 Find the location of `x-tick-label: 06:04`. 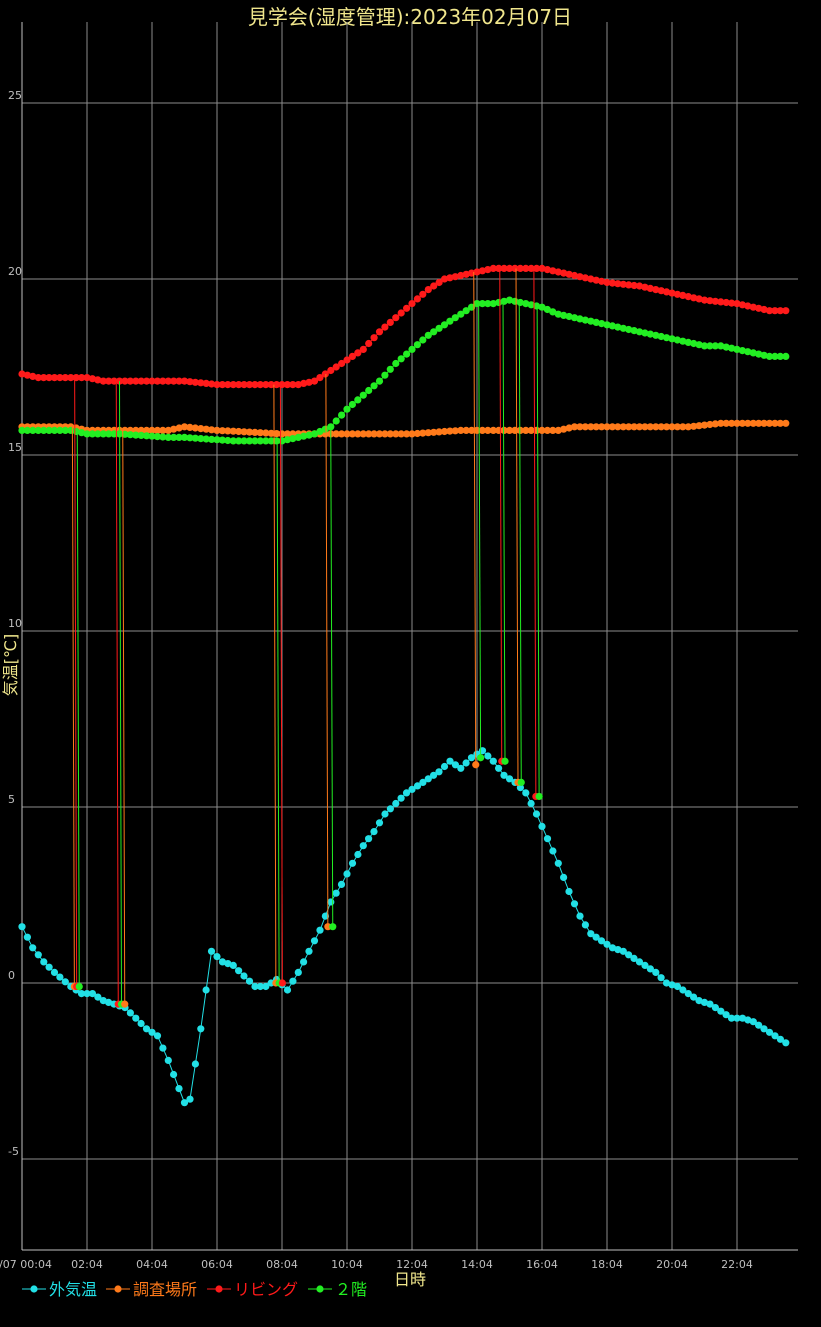

x-tick-label: 06:04 is located at coordinates (217, 1264).